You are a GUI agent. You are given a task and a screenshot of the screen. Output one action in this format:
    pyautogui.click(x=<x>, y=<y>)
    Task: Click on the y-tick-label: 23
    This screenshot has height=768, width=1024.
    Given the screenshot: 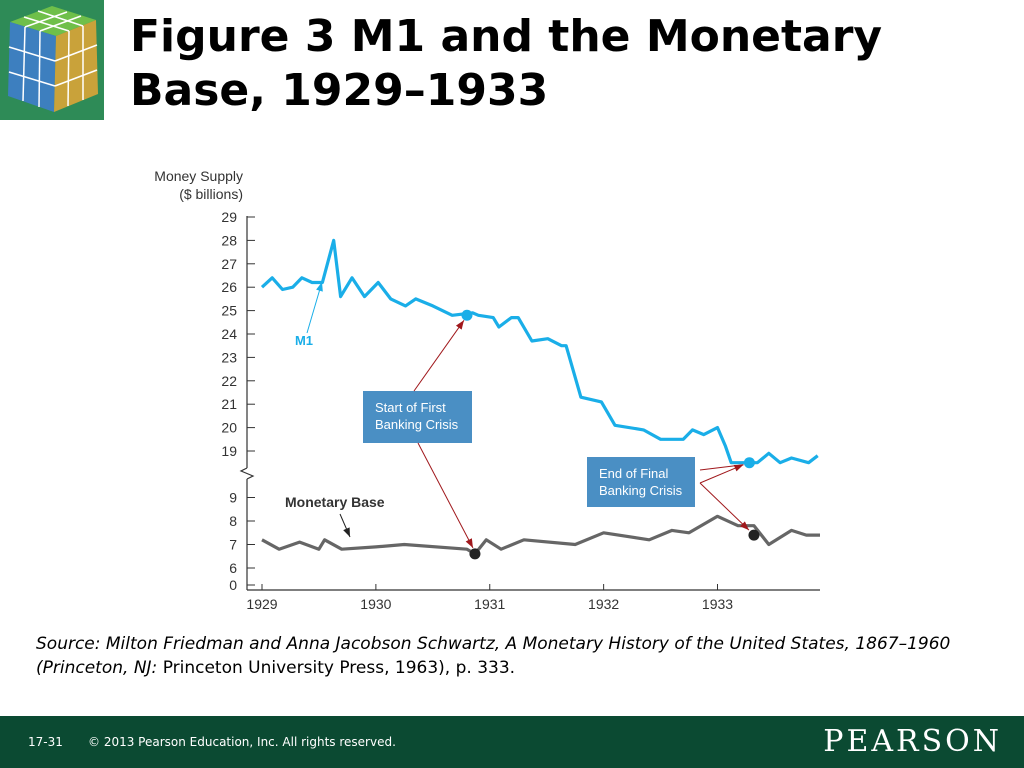 What is the action you would take?
    pyautogui.click(x=229, y=357)
    